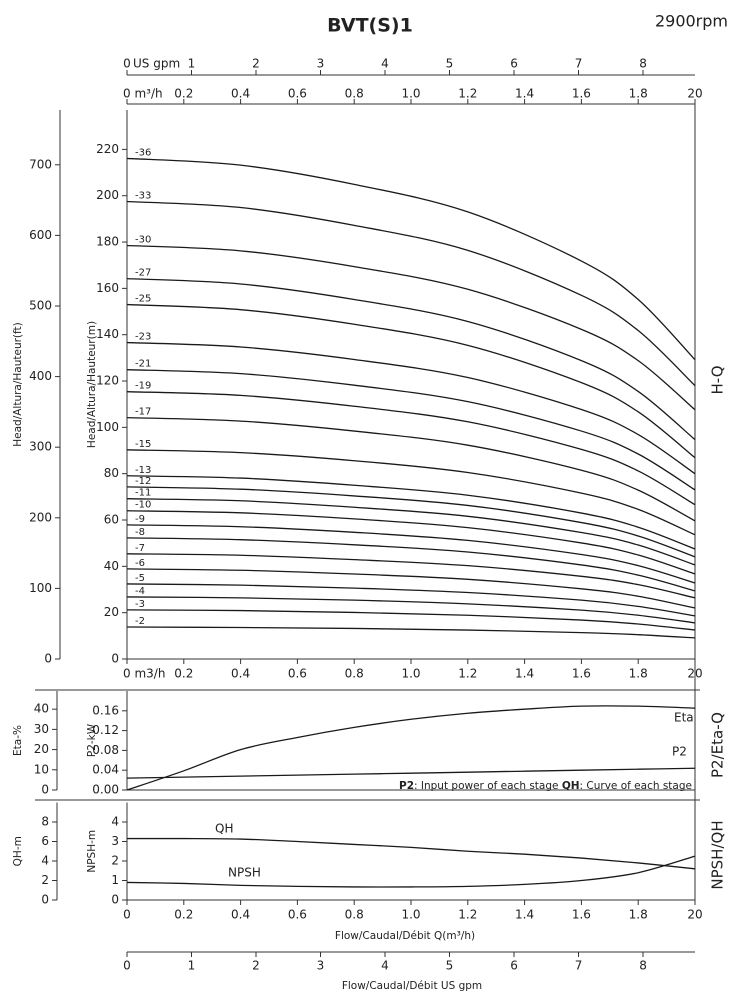 This screenshot has width=744, height=1000. What do you see at coordinates (244, 873) in the screenshot?
I see `curve-label: NPSH` at bounding box center [244, 873].